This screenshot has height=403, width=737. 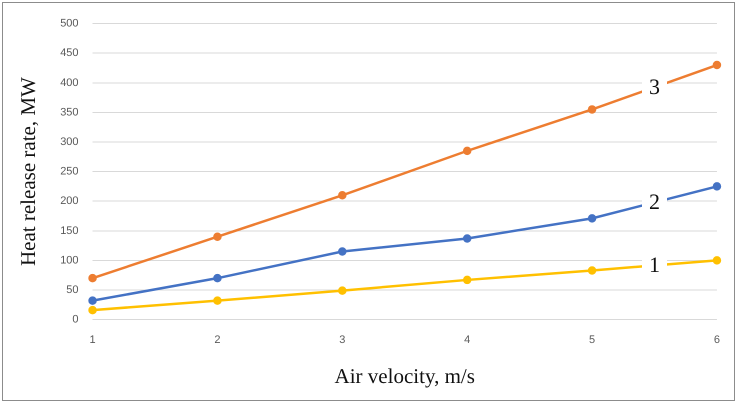 I want to click on y-tick-label: 0, so click(x=75, y=320).